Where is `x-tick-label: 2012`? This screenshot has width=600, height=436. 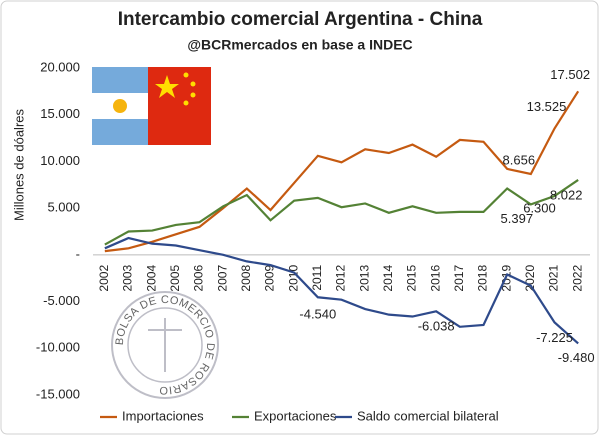 x-tick-label: 2012 is located at coordinates (341, 278).